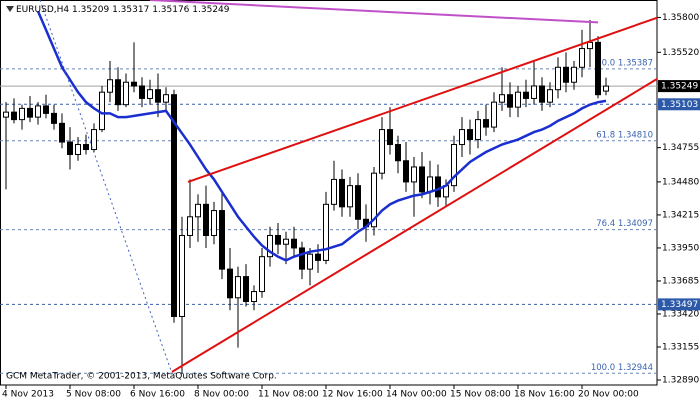  I want to click on fib-label: 76.4 1.34097, so click(624, 224).